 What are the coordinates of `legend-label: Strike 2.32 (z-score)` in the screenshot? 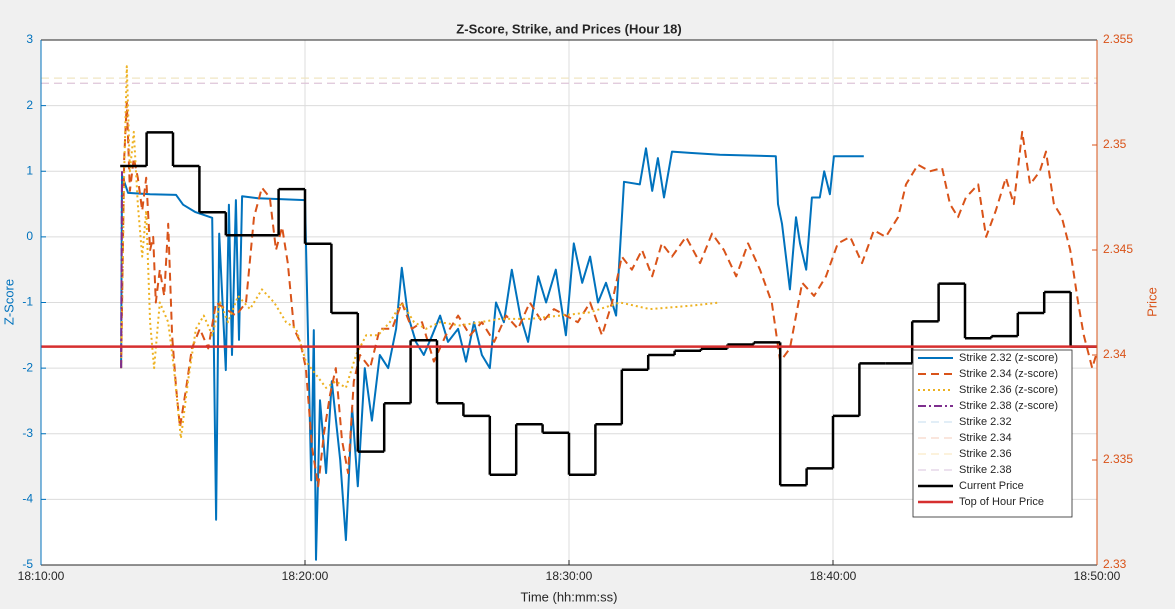 It's located at (1008, 358).